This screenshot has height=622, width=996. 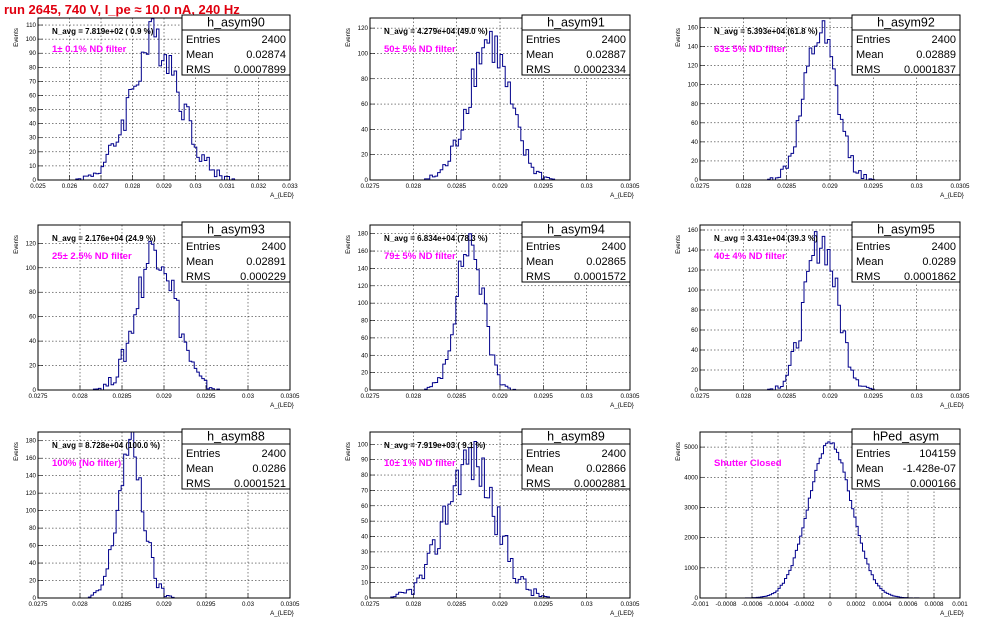 I want to click on y-tick-label: 40, so click(x=32, y=563).